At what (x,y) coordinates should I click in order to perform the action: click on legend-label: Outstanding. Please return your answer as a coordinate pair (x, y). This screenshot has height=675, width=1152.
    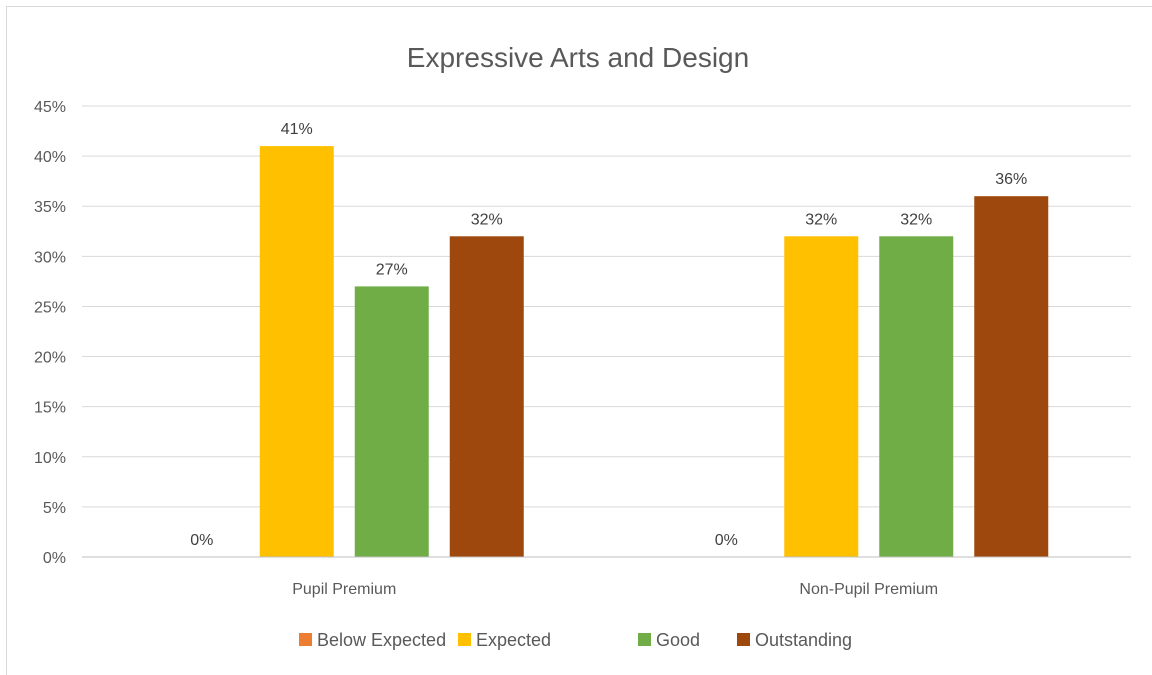
    Looking at the image, I should click on (803, 640).